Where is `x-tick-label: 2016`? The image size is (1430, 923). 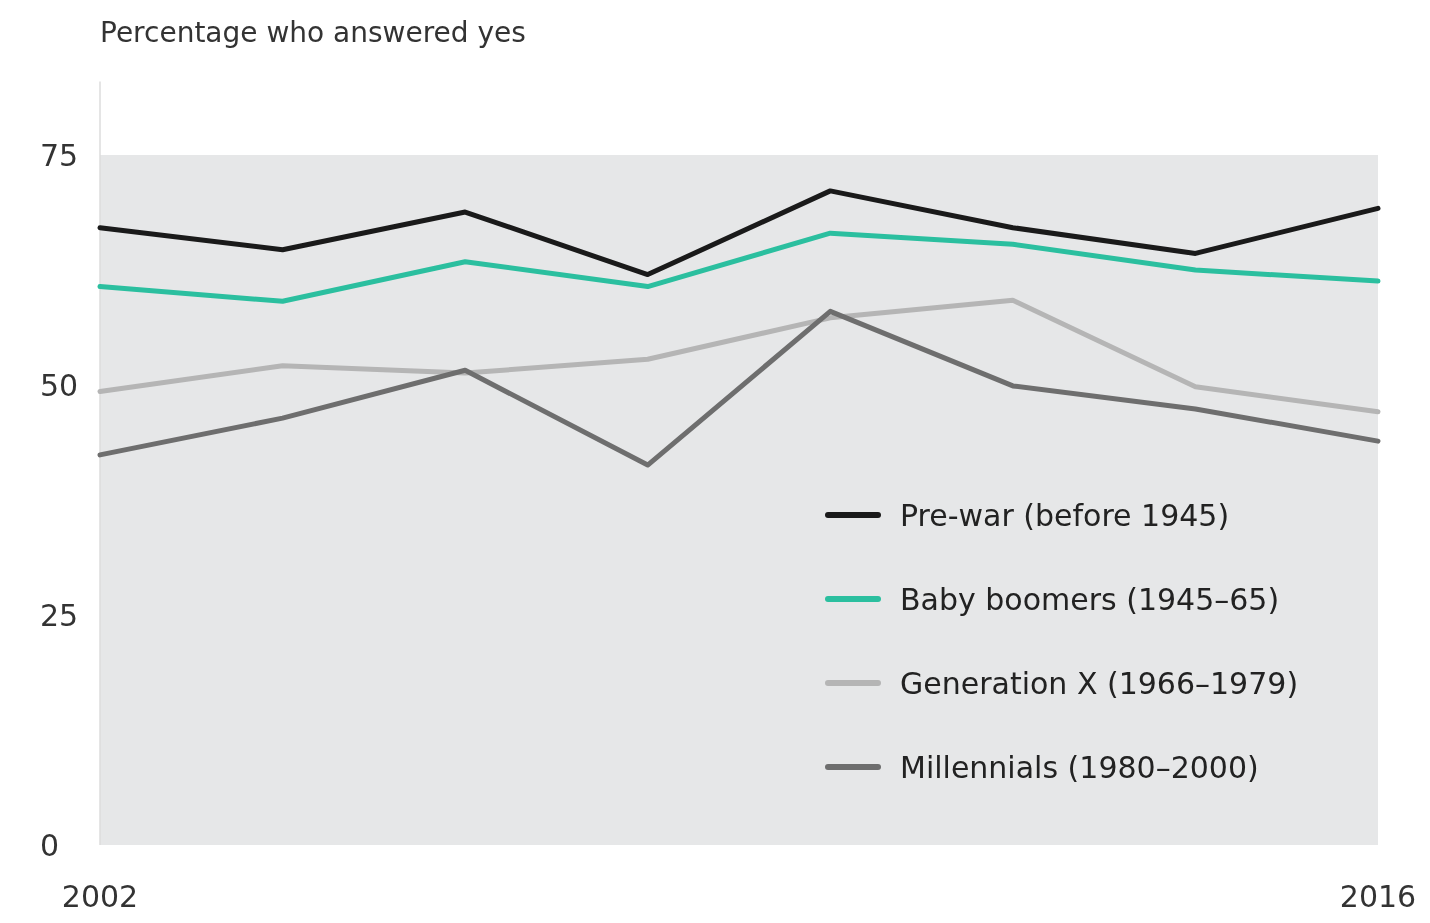
x-tick-label: 2016 is located at coordinates (1378, 896).